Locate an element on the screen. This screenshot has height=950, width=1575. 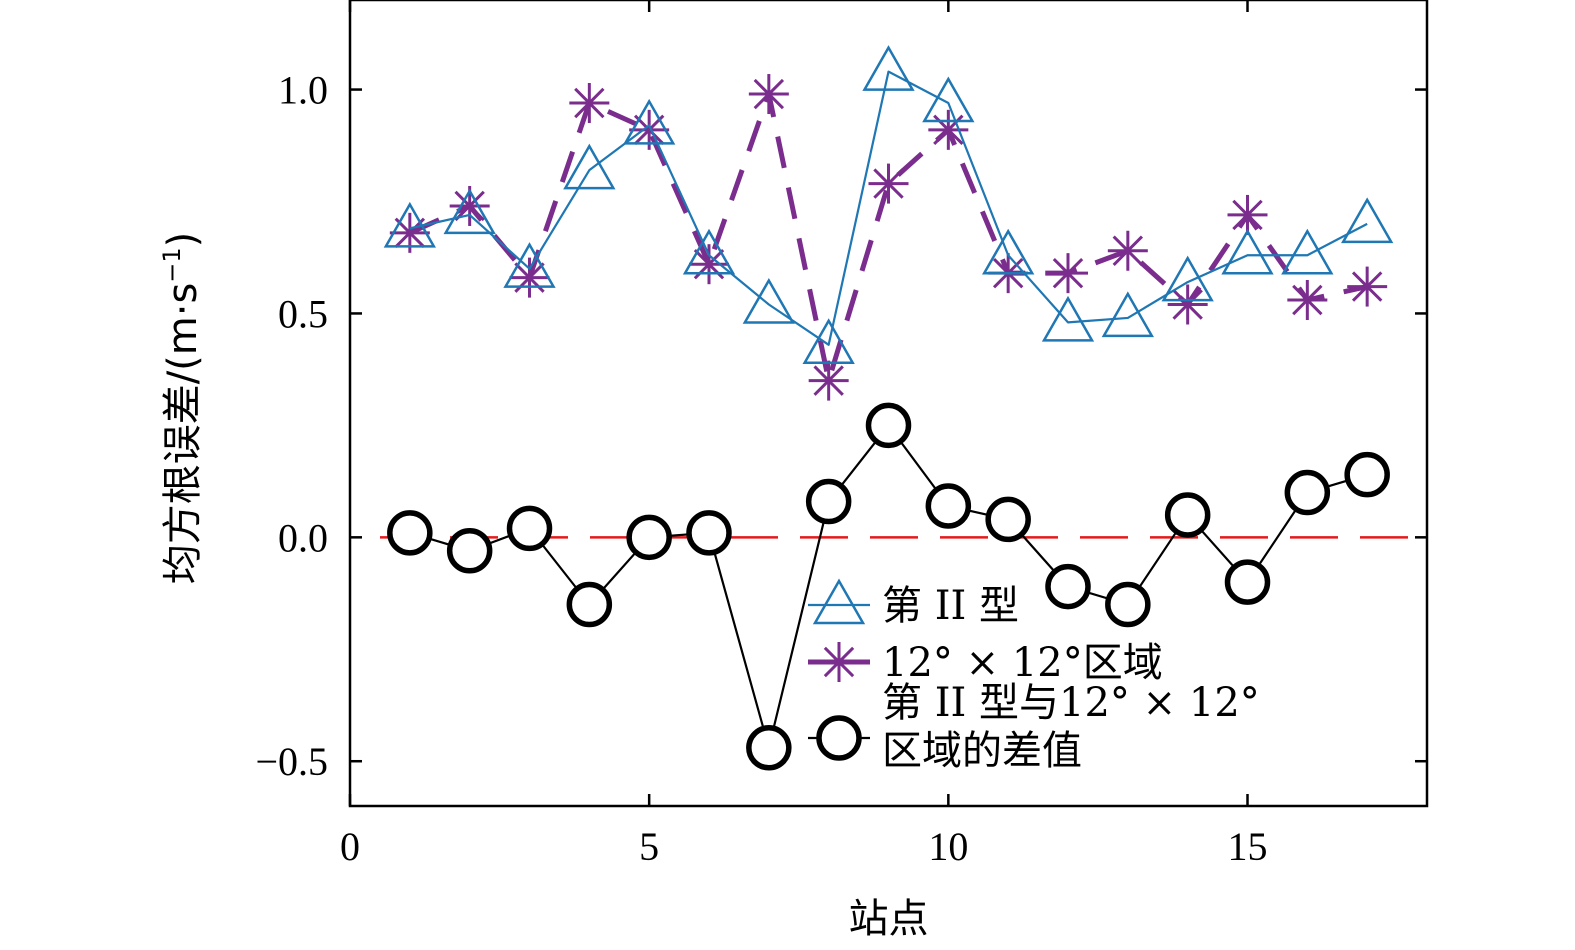
legend-marker-star is located at coordinates (839, 662).